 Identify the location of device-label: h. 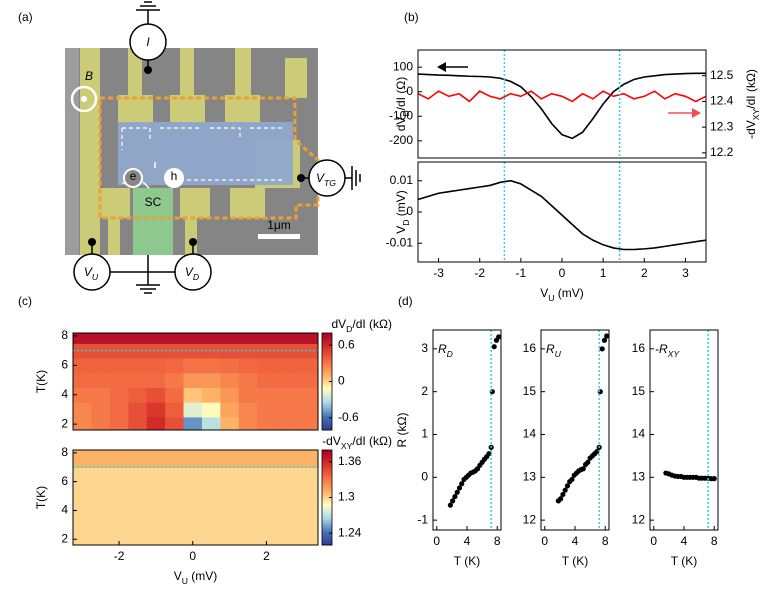
(174, 176).